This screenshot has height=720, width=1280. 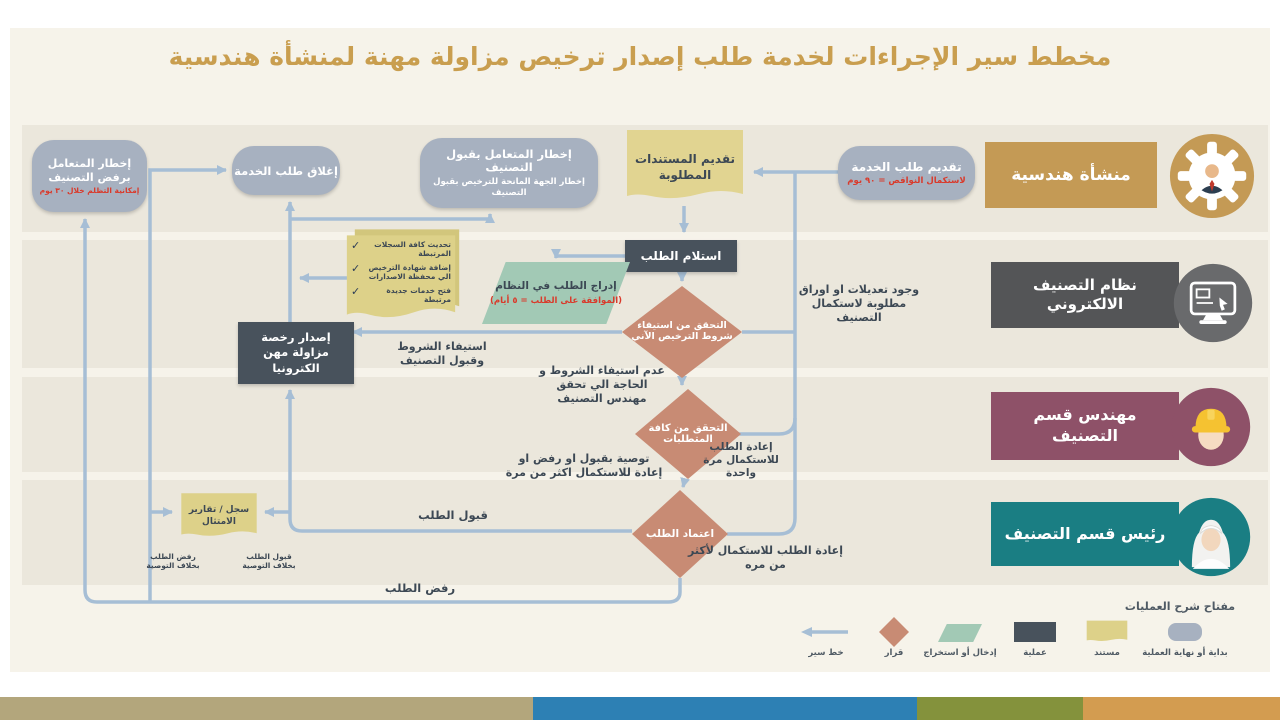 I want to click on note-item: ✓ فتح خدمات جديدة مرتبطة, so click(x=401, y=295).